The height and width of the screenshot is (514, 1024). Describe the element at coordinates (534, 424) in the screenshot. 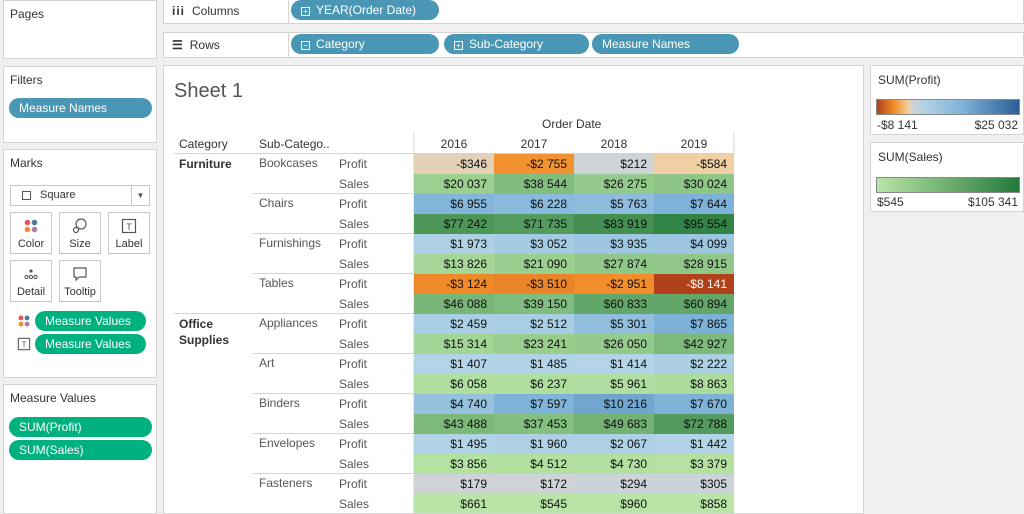

I see `heatmap-cell: $37 453` at that location.